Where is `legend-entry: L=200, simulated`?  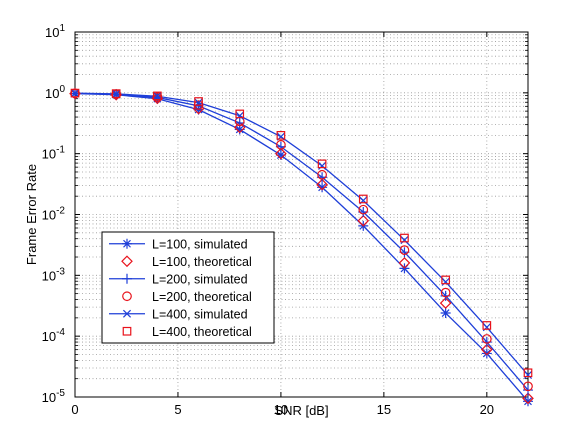 legend-entry: L=200, simulated is located at coordinates (178, 279).